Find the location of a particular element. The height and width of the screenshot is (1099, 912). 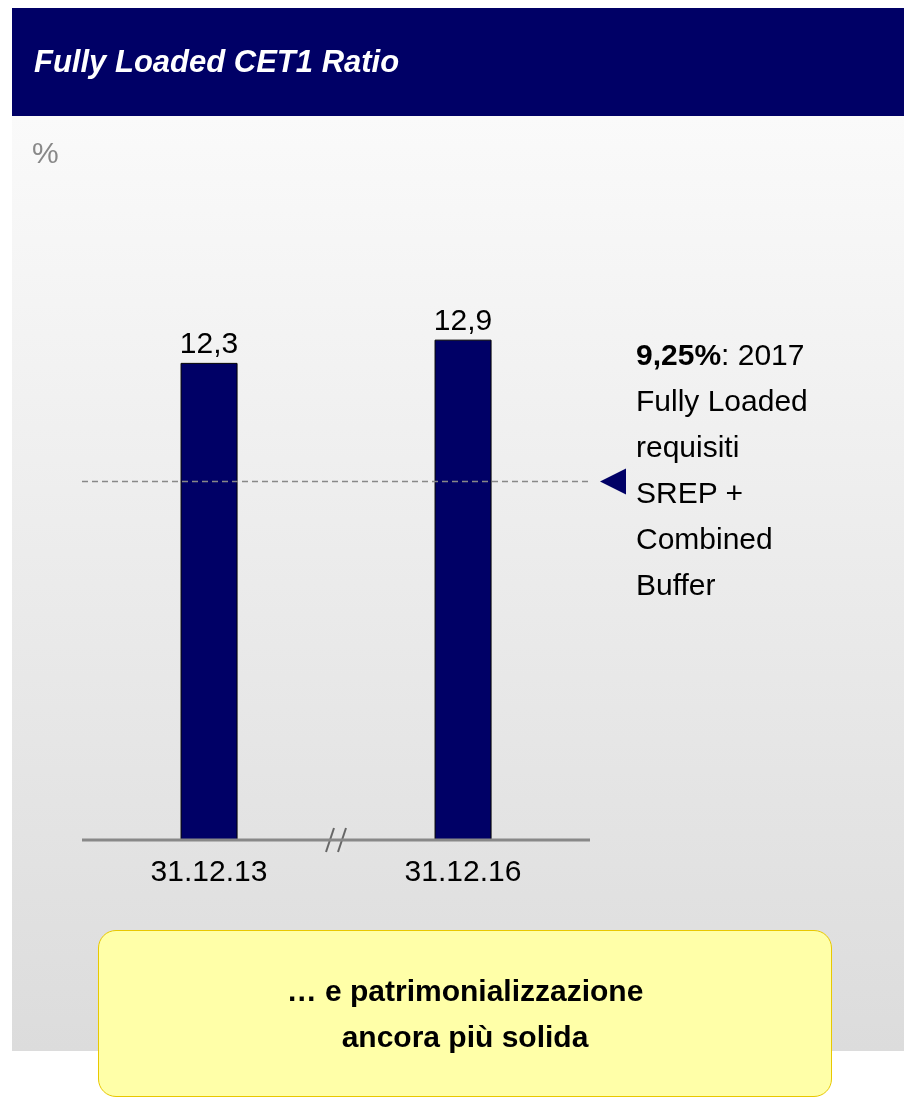

data-label: 12,3 is located at coordinates (209, 343).